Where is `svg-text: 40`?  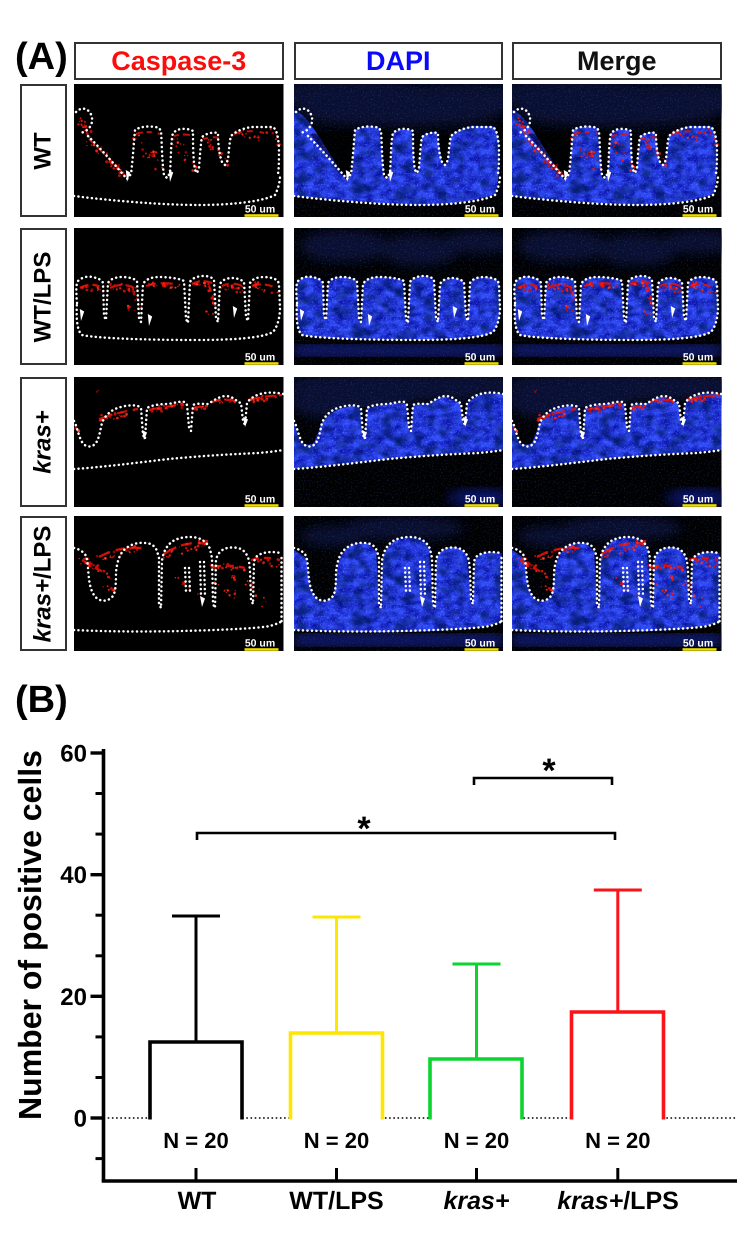 svg-text: 40 is located at coordinates (73, 875).